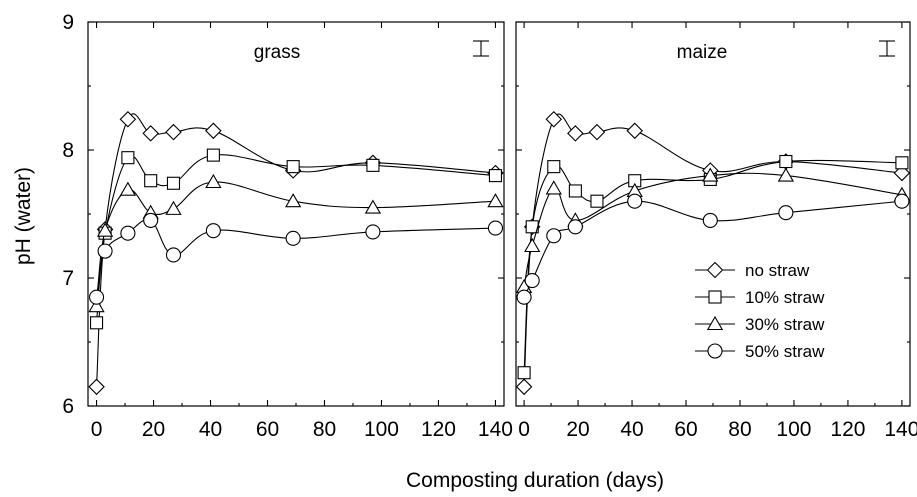 The width and height of the screenshot is (917, 497). I want to click on legend-entry: 50% straw, so click(760, 351).